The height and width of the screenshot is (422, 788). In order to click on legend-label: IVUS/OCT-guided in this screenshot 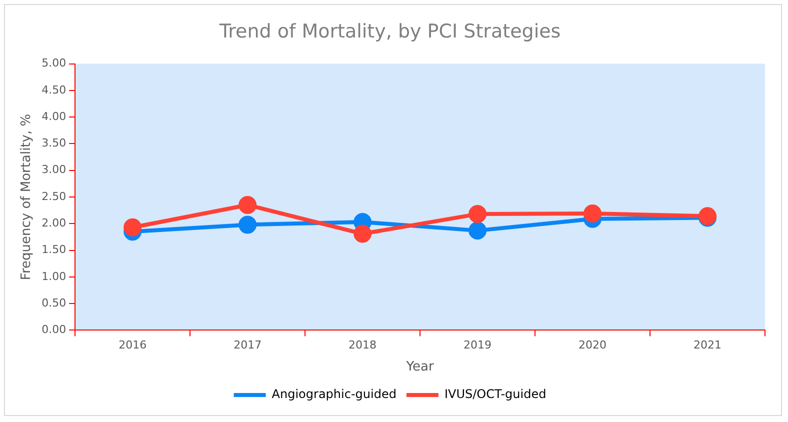, I will do `click(495, 394)`.